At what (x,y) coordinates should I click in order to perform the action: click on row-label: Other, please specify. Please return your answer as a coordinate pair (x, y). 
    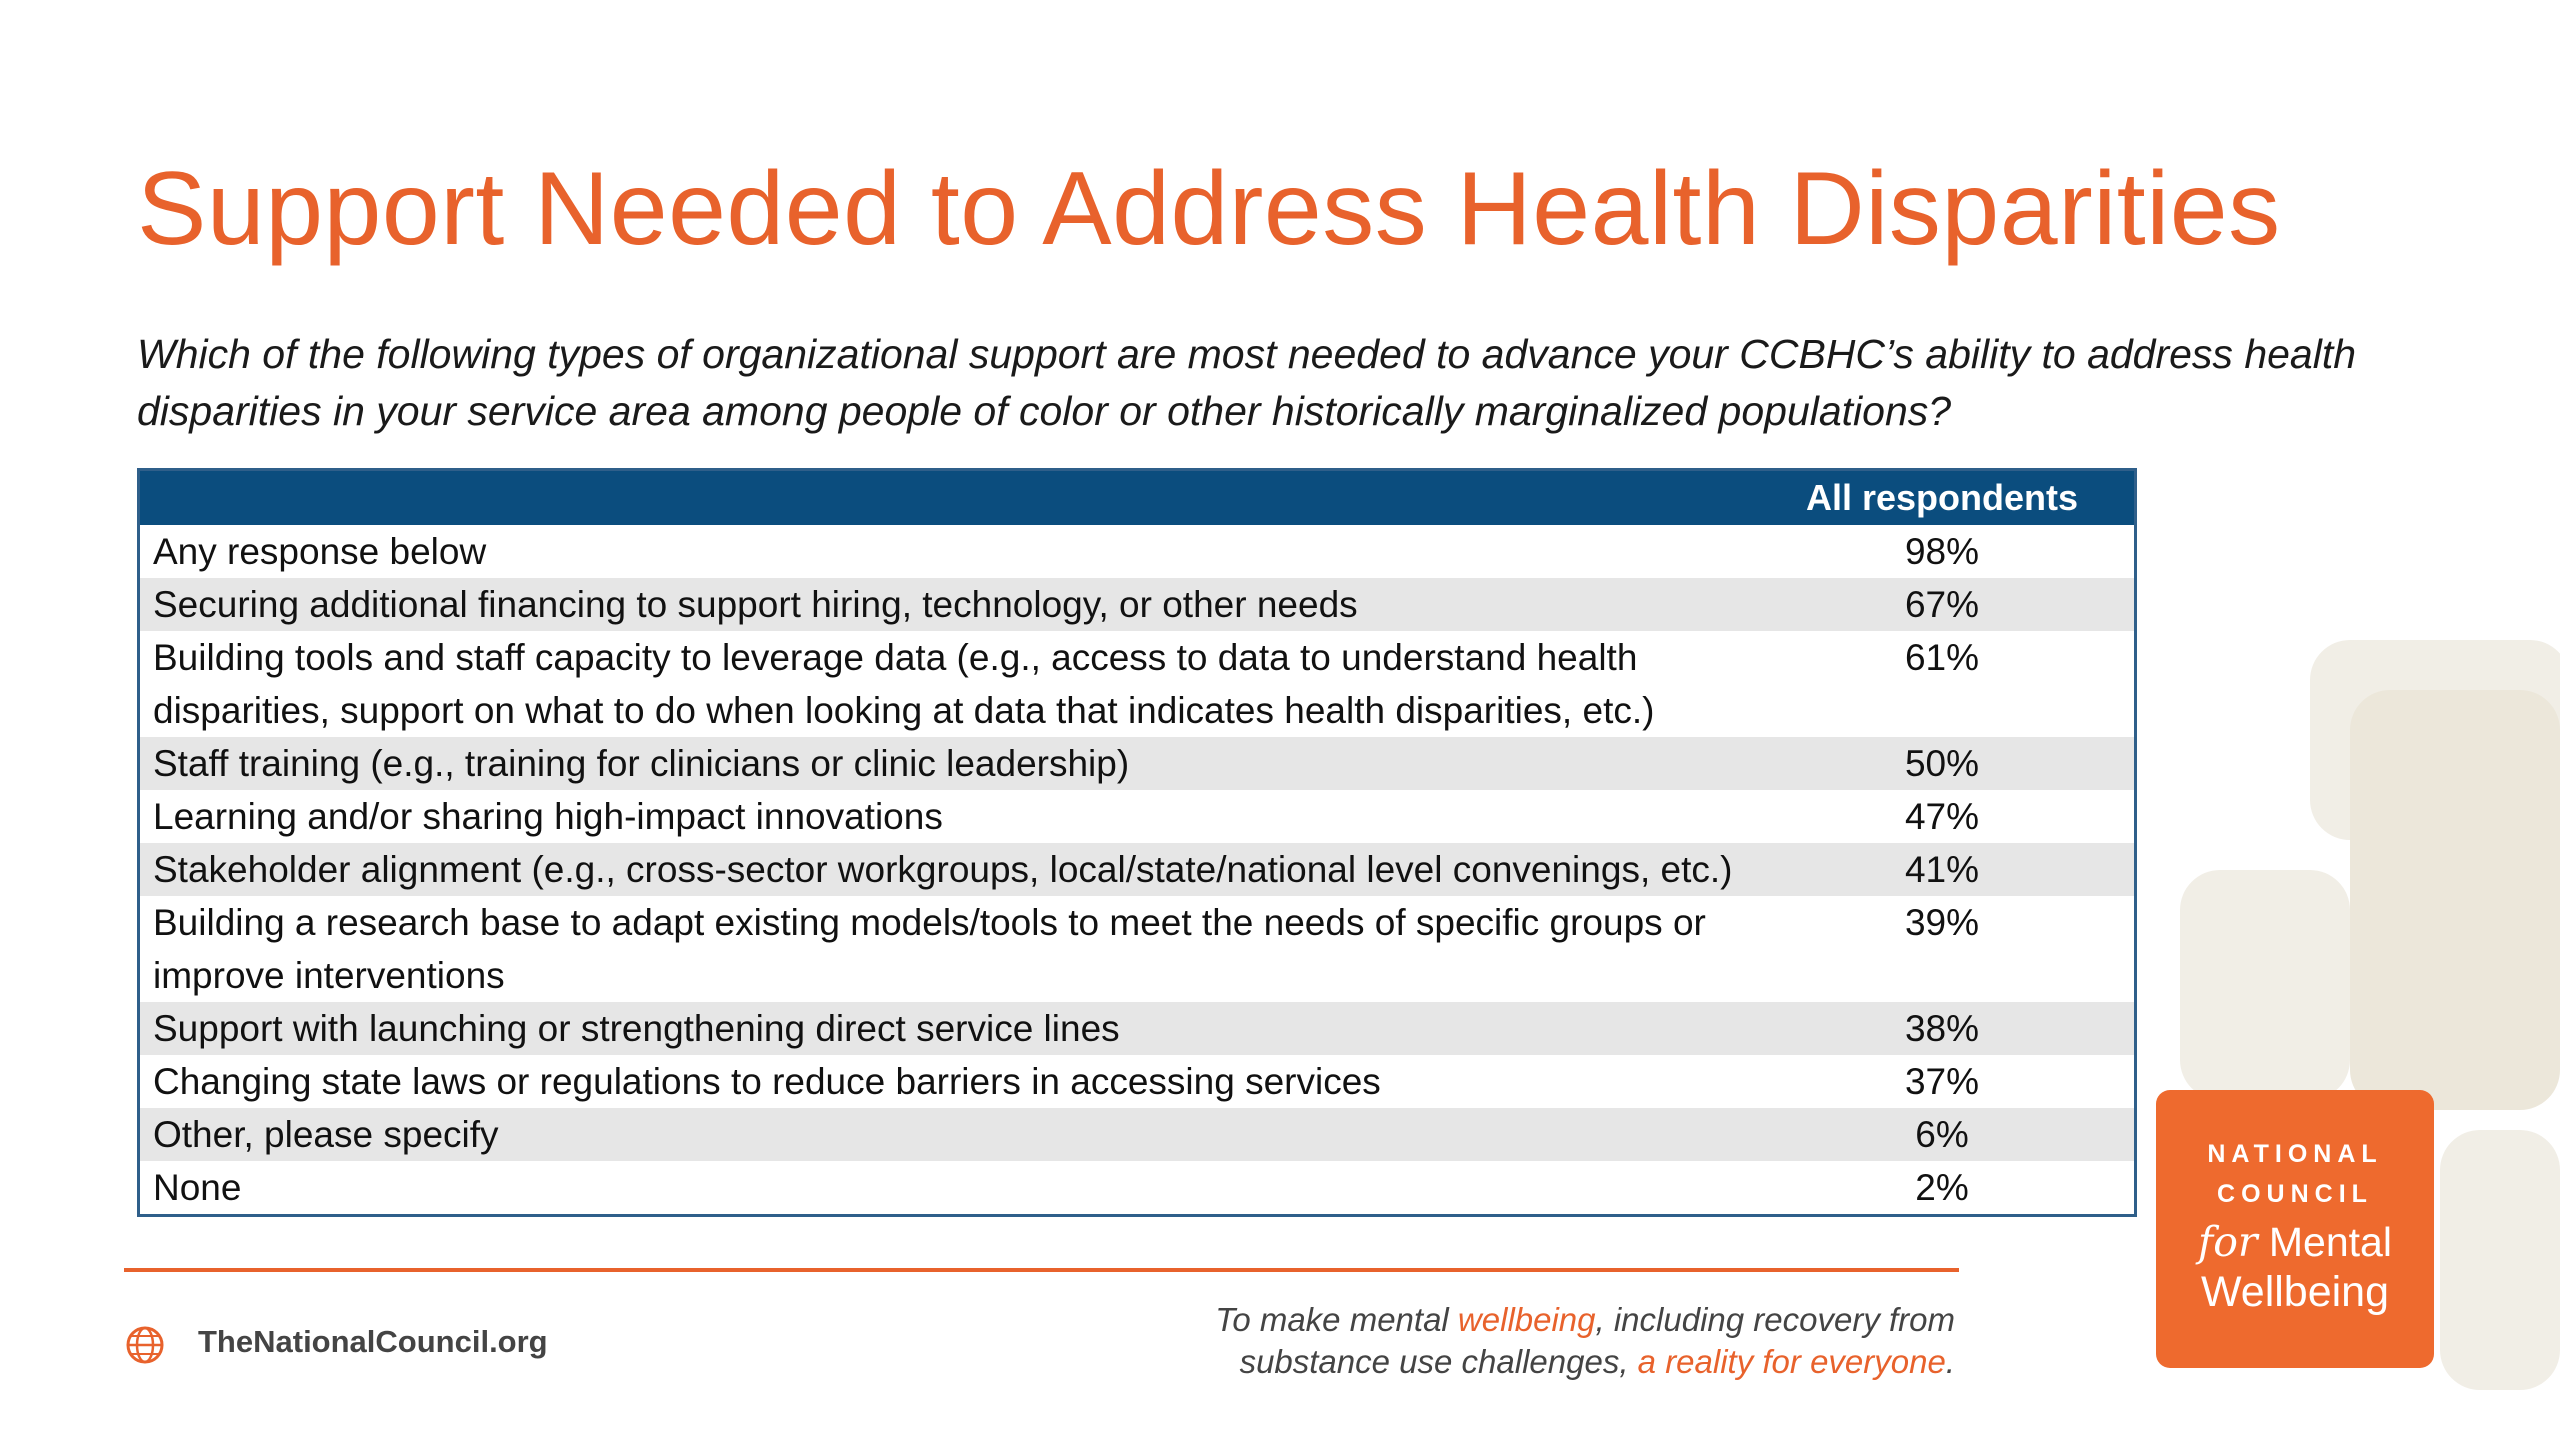
    Looking at the image, I should click on (326, 1134).